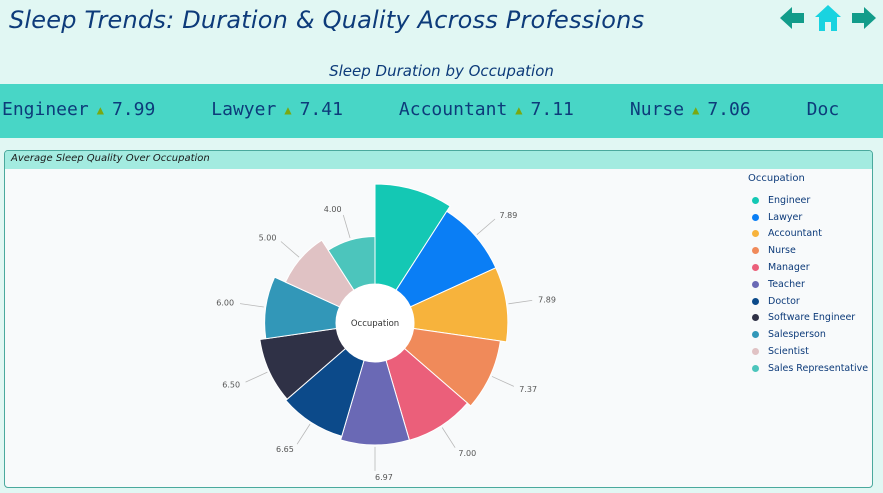 This screenshot has width=883, height=493. I want to click on back-button, so click(792, 18).